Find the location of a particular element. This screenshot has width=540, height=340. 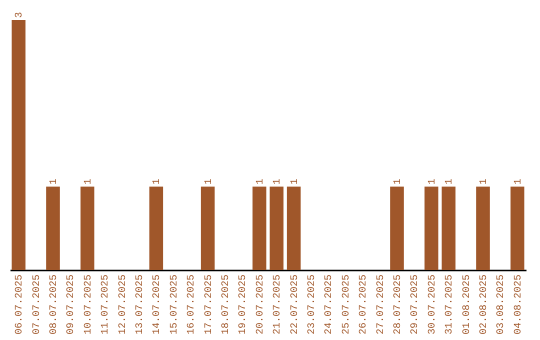

x-tick-label: 16.07.2025 is located at coordinates (192, 304).